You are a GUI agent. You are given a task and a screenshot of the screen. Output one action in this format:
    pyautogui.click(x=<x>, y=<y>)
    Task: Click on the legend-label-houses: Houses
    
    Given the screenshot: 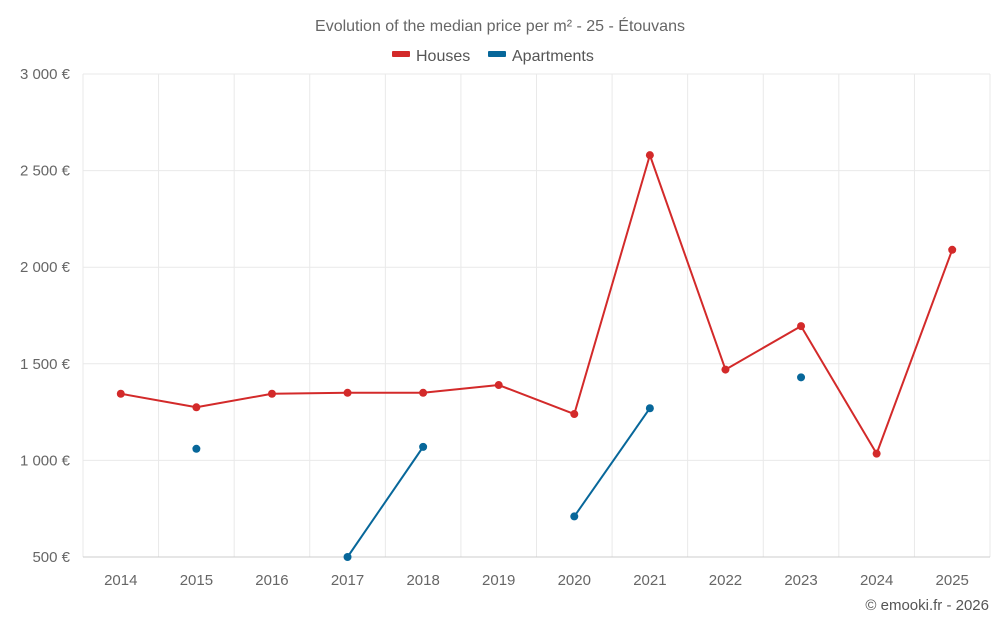 What is the action you would take?
    pyautogui.click(x=443, y=56)
    